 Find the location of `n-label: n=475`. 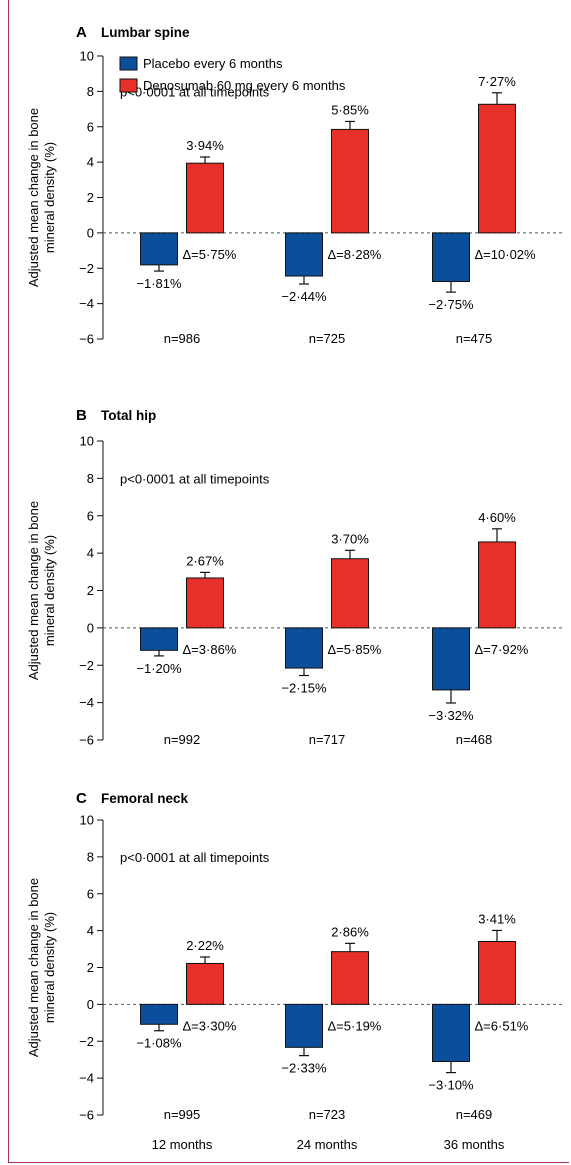

n-label: n=475 is located at coordinates (474, 338).